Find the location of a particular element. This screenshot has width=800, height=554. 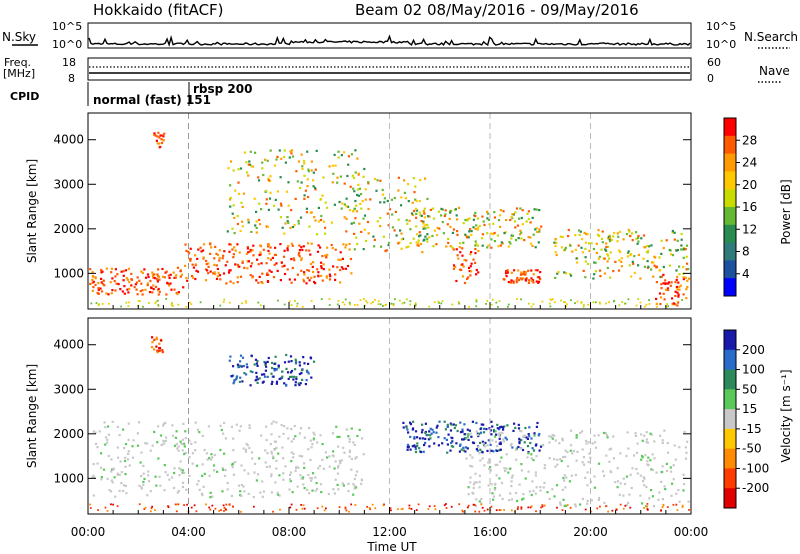

velocity-colorbar-tick-label: 50 is located at coordinates (749, 389).